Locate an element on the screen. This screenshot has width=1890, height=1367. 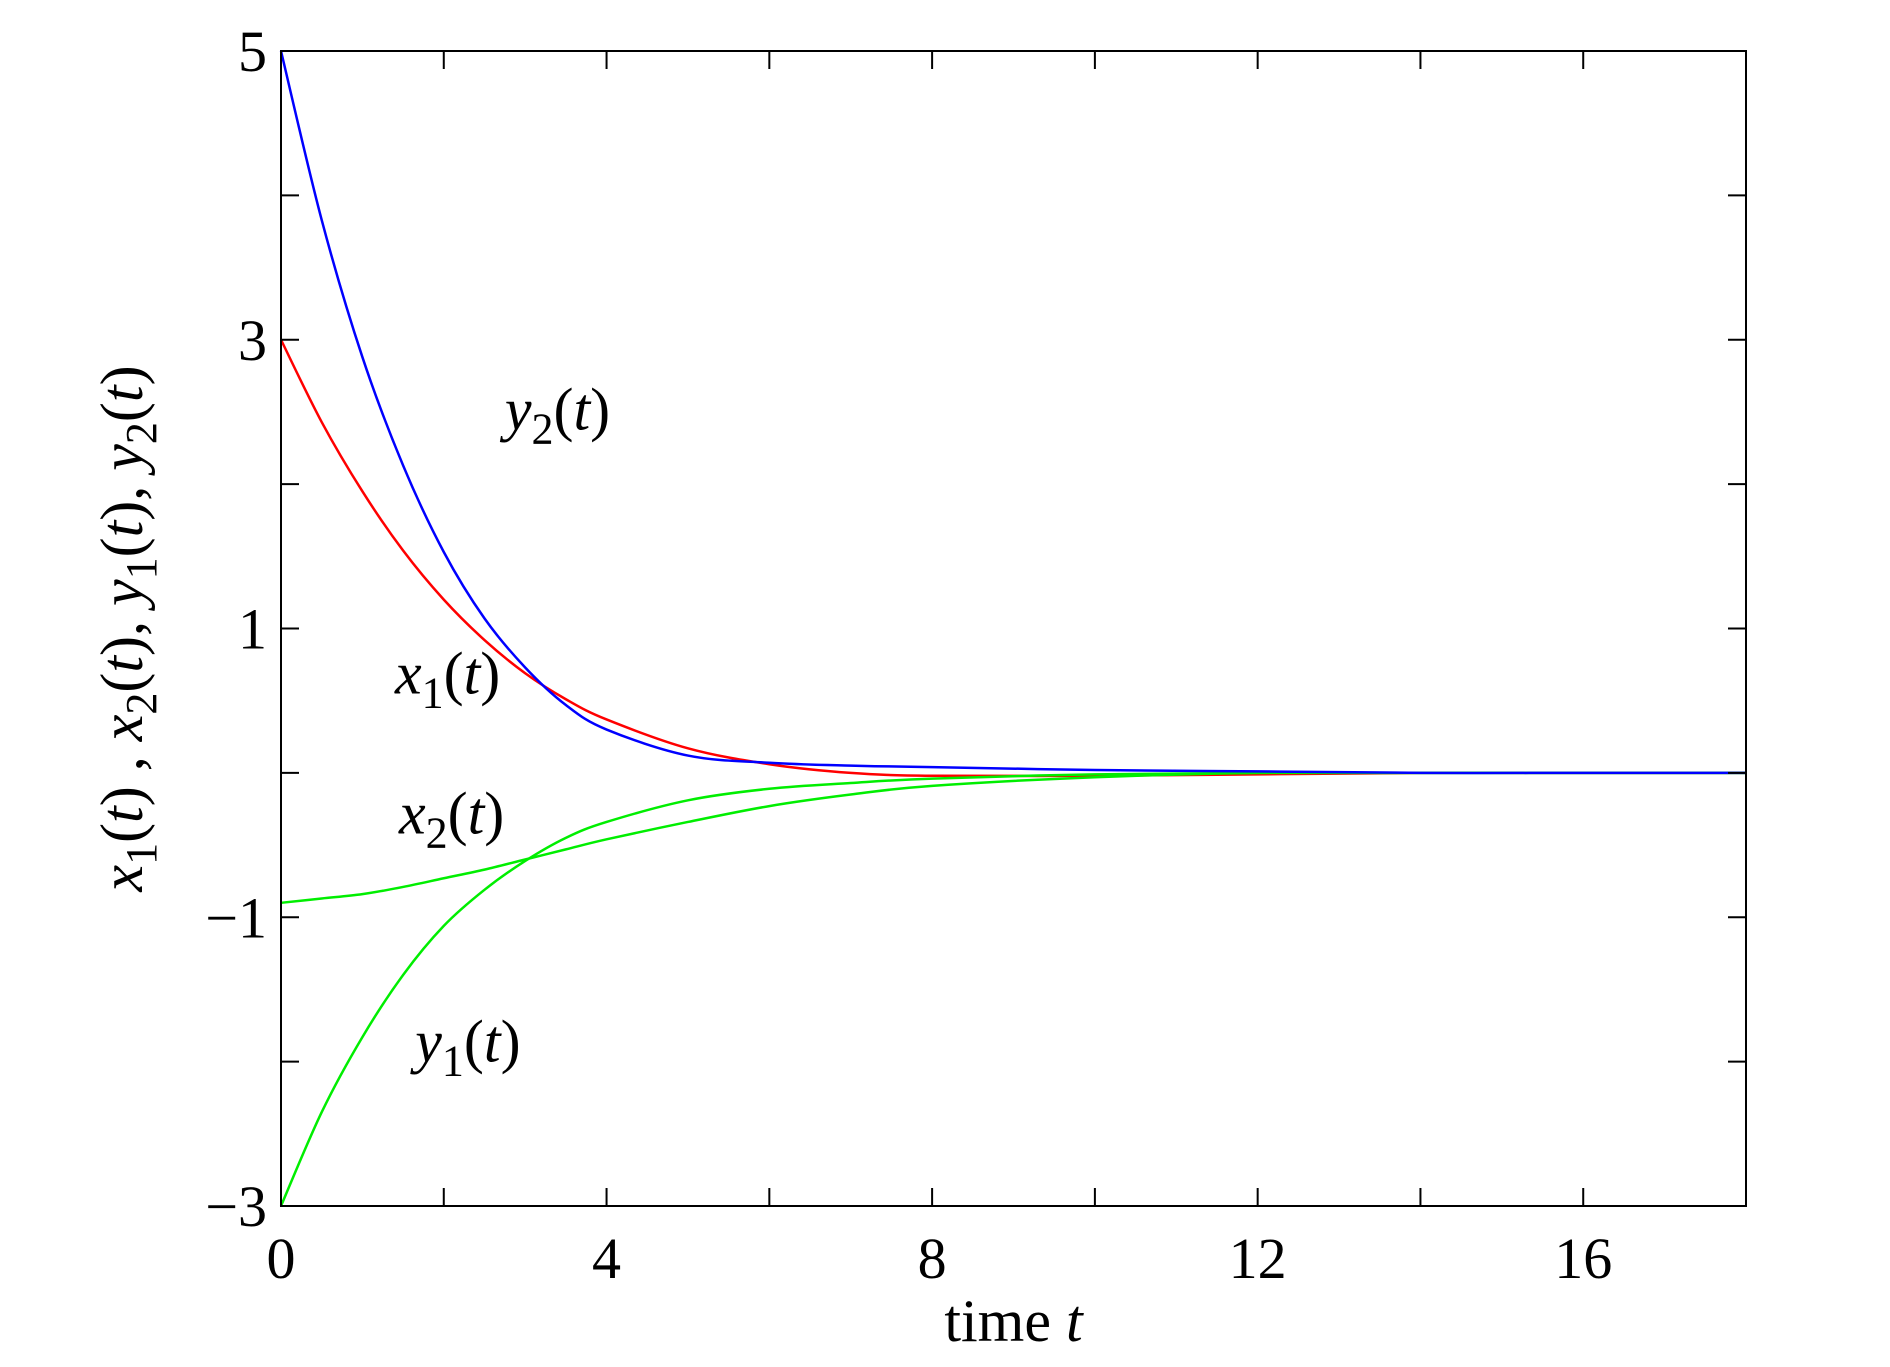
x-tick-label: 12 is located at coordinates (1258, 1258).